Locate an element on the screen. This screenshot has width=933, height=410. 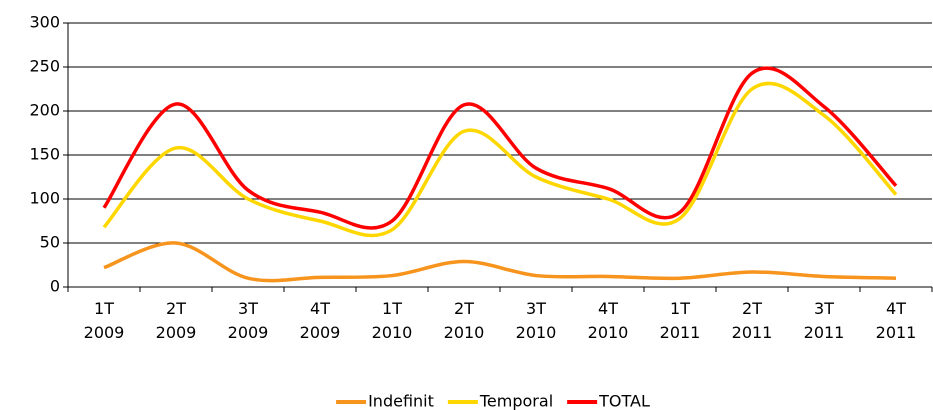
y-tick-label: 50 is located at coordinates (50, 242).